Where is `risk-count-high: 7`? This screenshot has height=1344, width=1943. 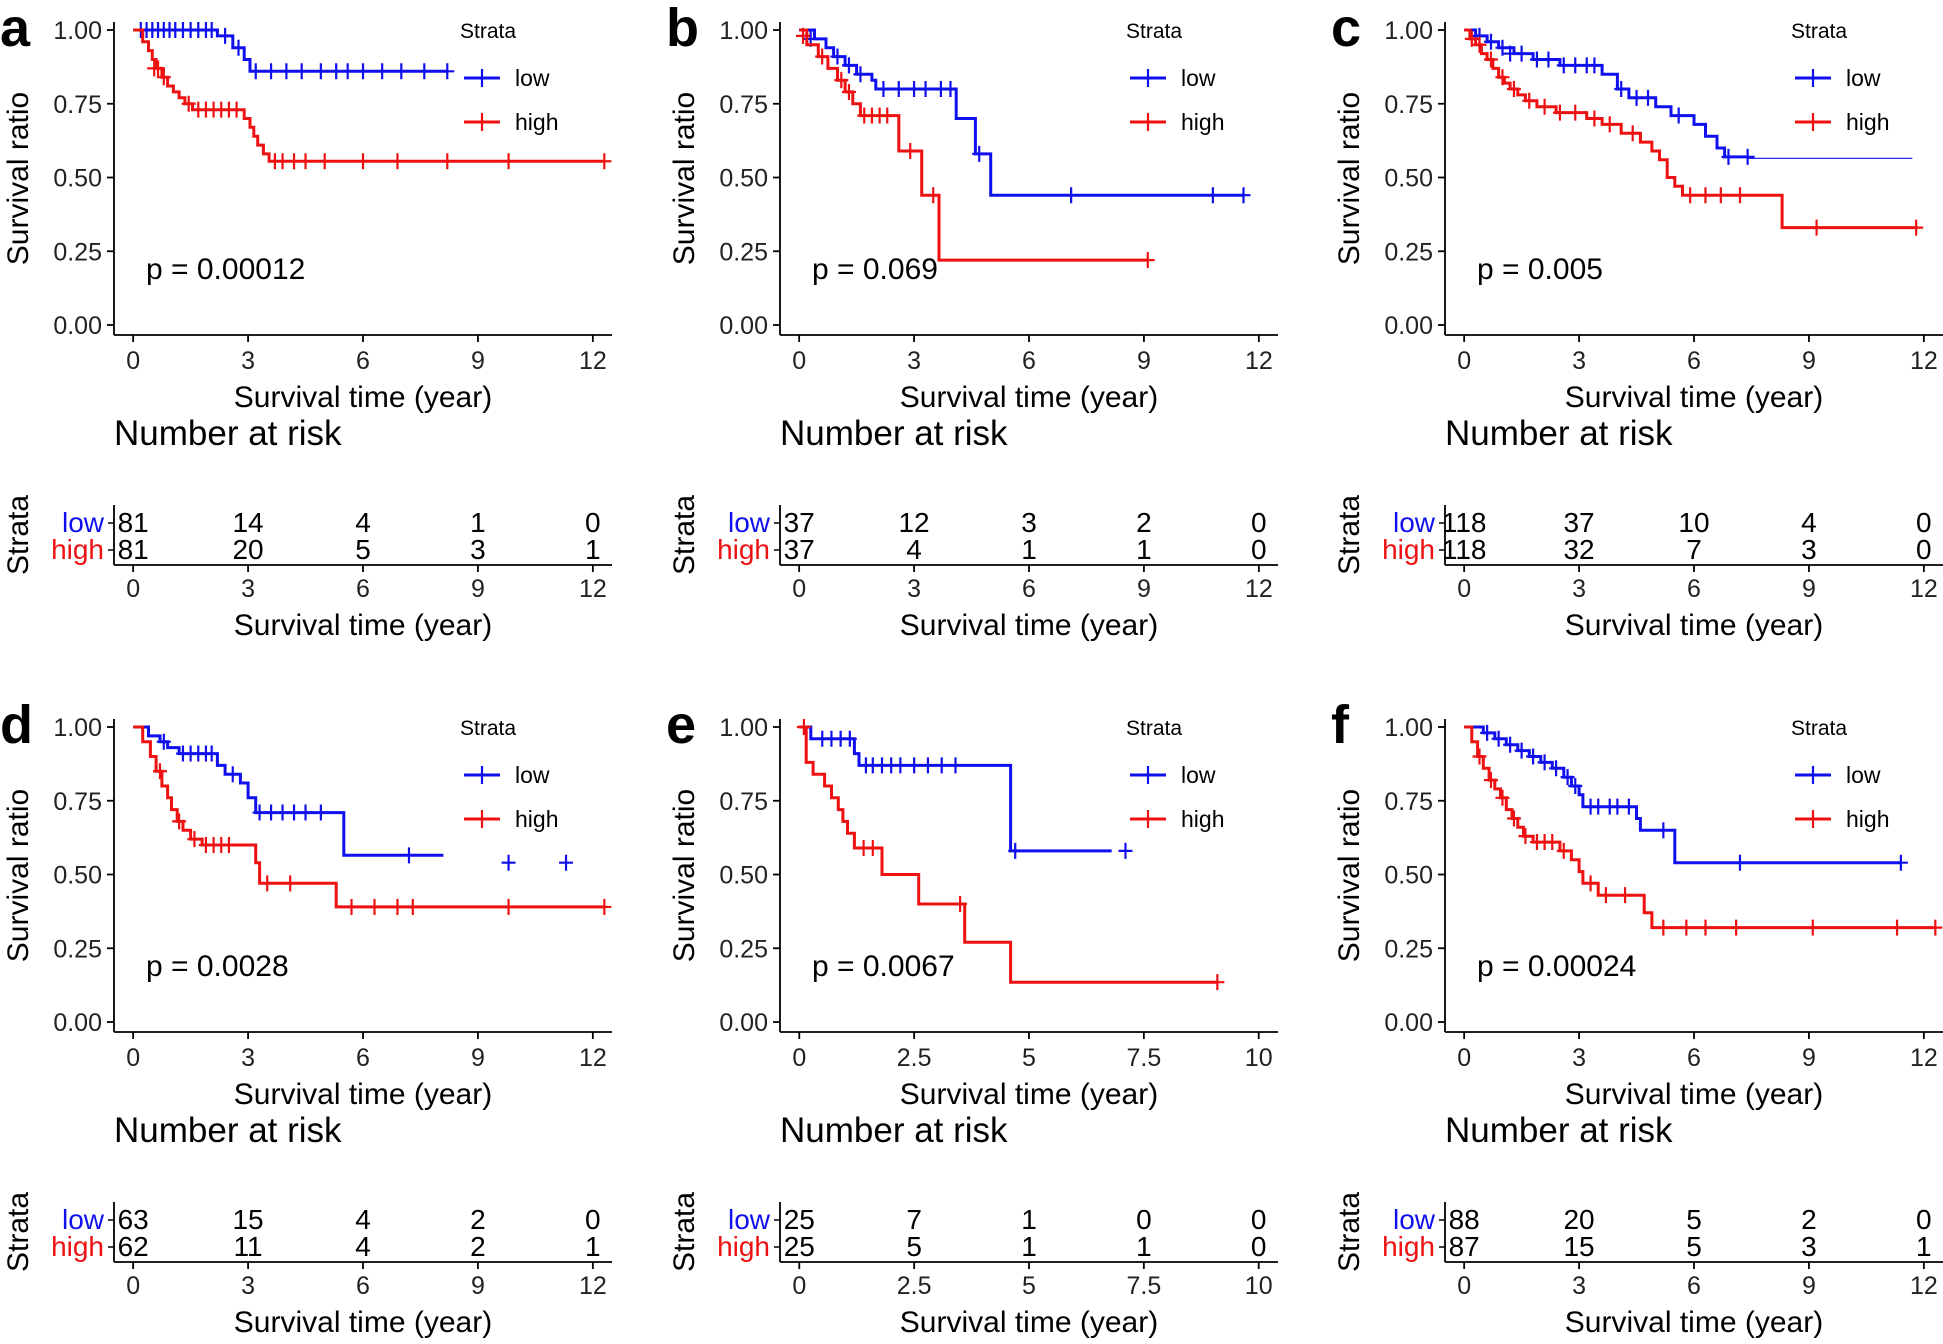
risk-count-high: 7 is located at coordinates (1694, 549).